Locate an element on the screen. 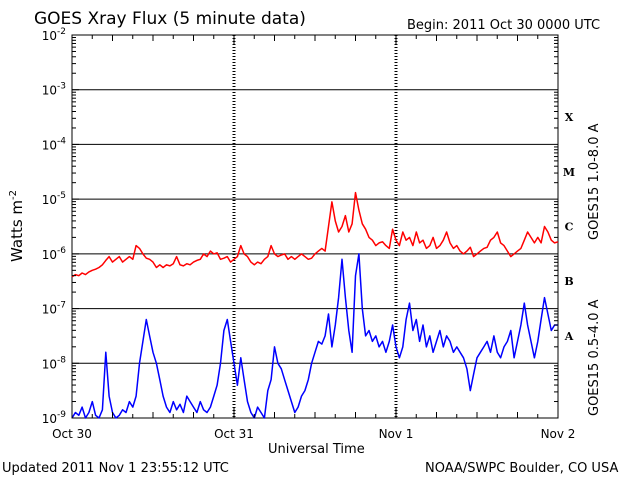 Image resolution: width=640 pixels, height=480 pixels. y-tick-label: 10⁻⁴ is located at coordinates (54, 144).